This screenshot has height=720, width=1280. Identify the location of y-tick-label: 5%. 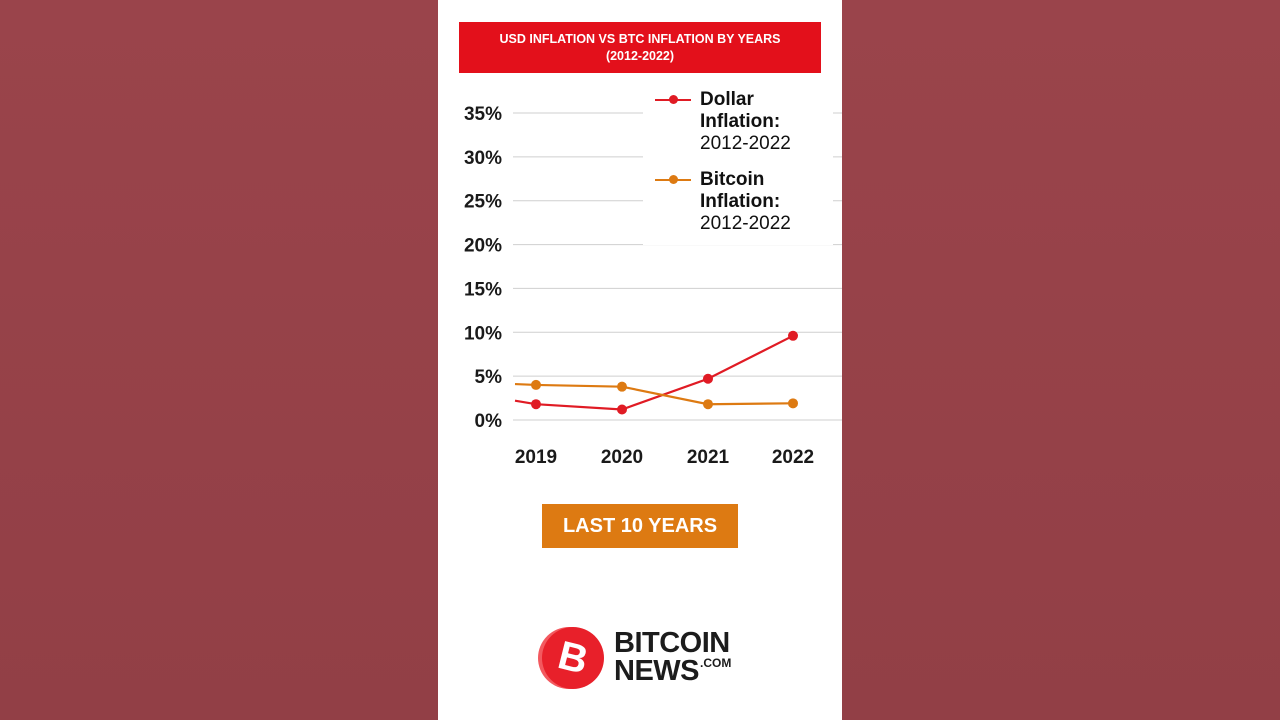
(489, 377).